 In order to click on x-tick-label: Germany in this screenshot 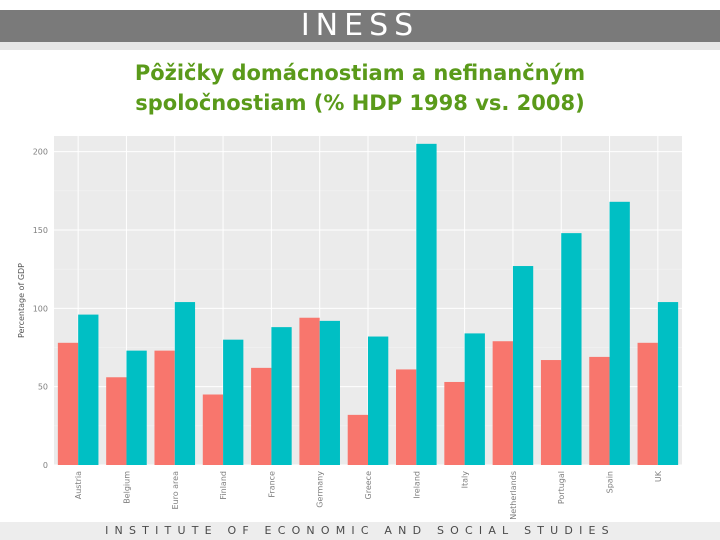, I will do `click(320, 489)`.